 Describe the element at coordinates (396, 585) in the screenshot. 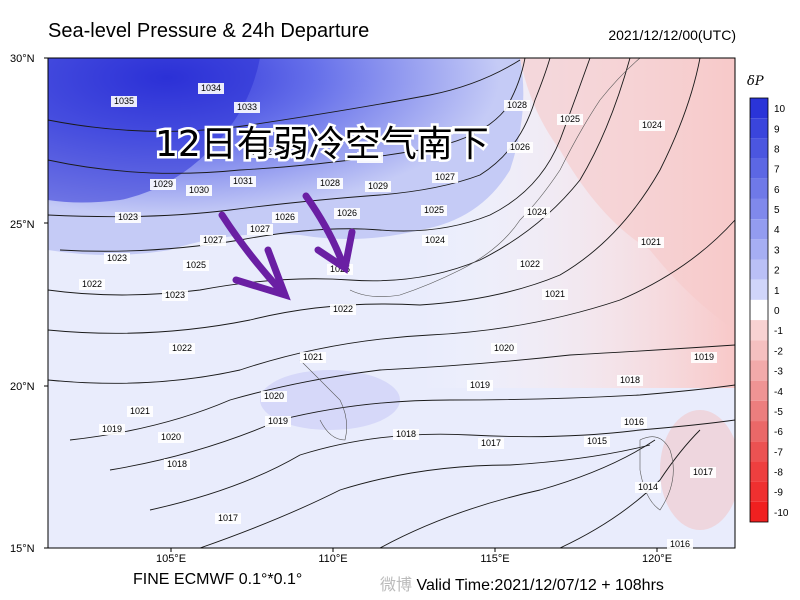

I see `watermark: 微博` at that location.